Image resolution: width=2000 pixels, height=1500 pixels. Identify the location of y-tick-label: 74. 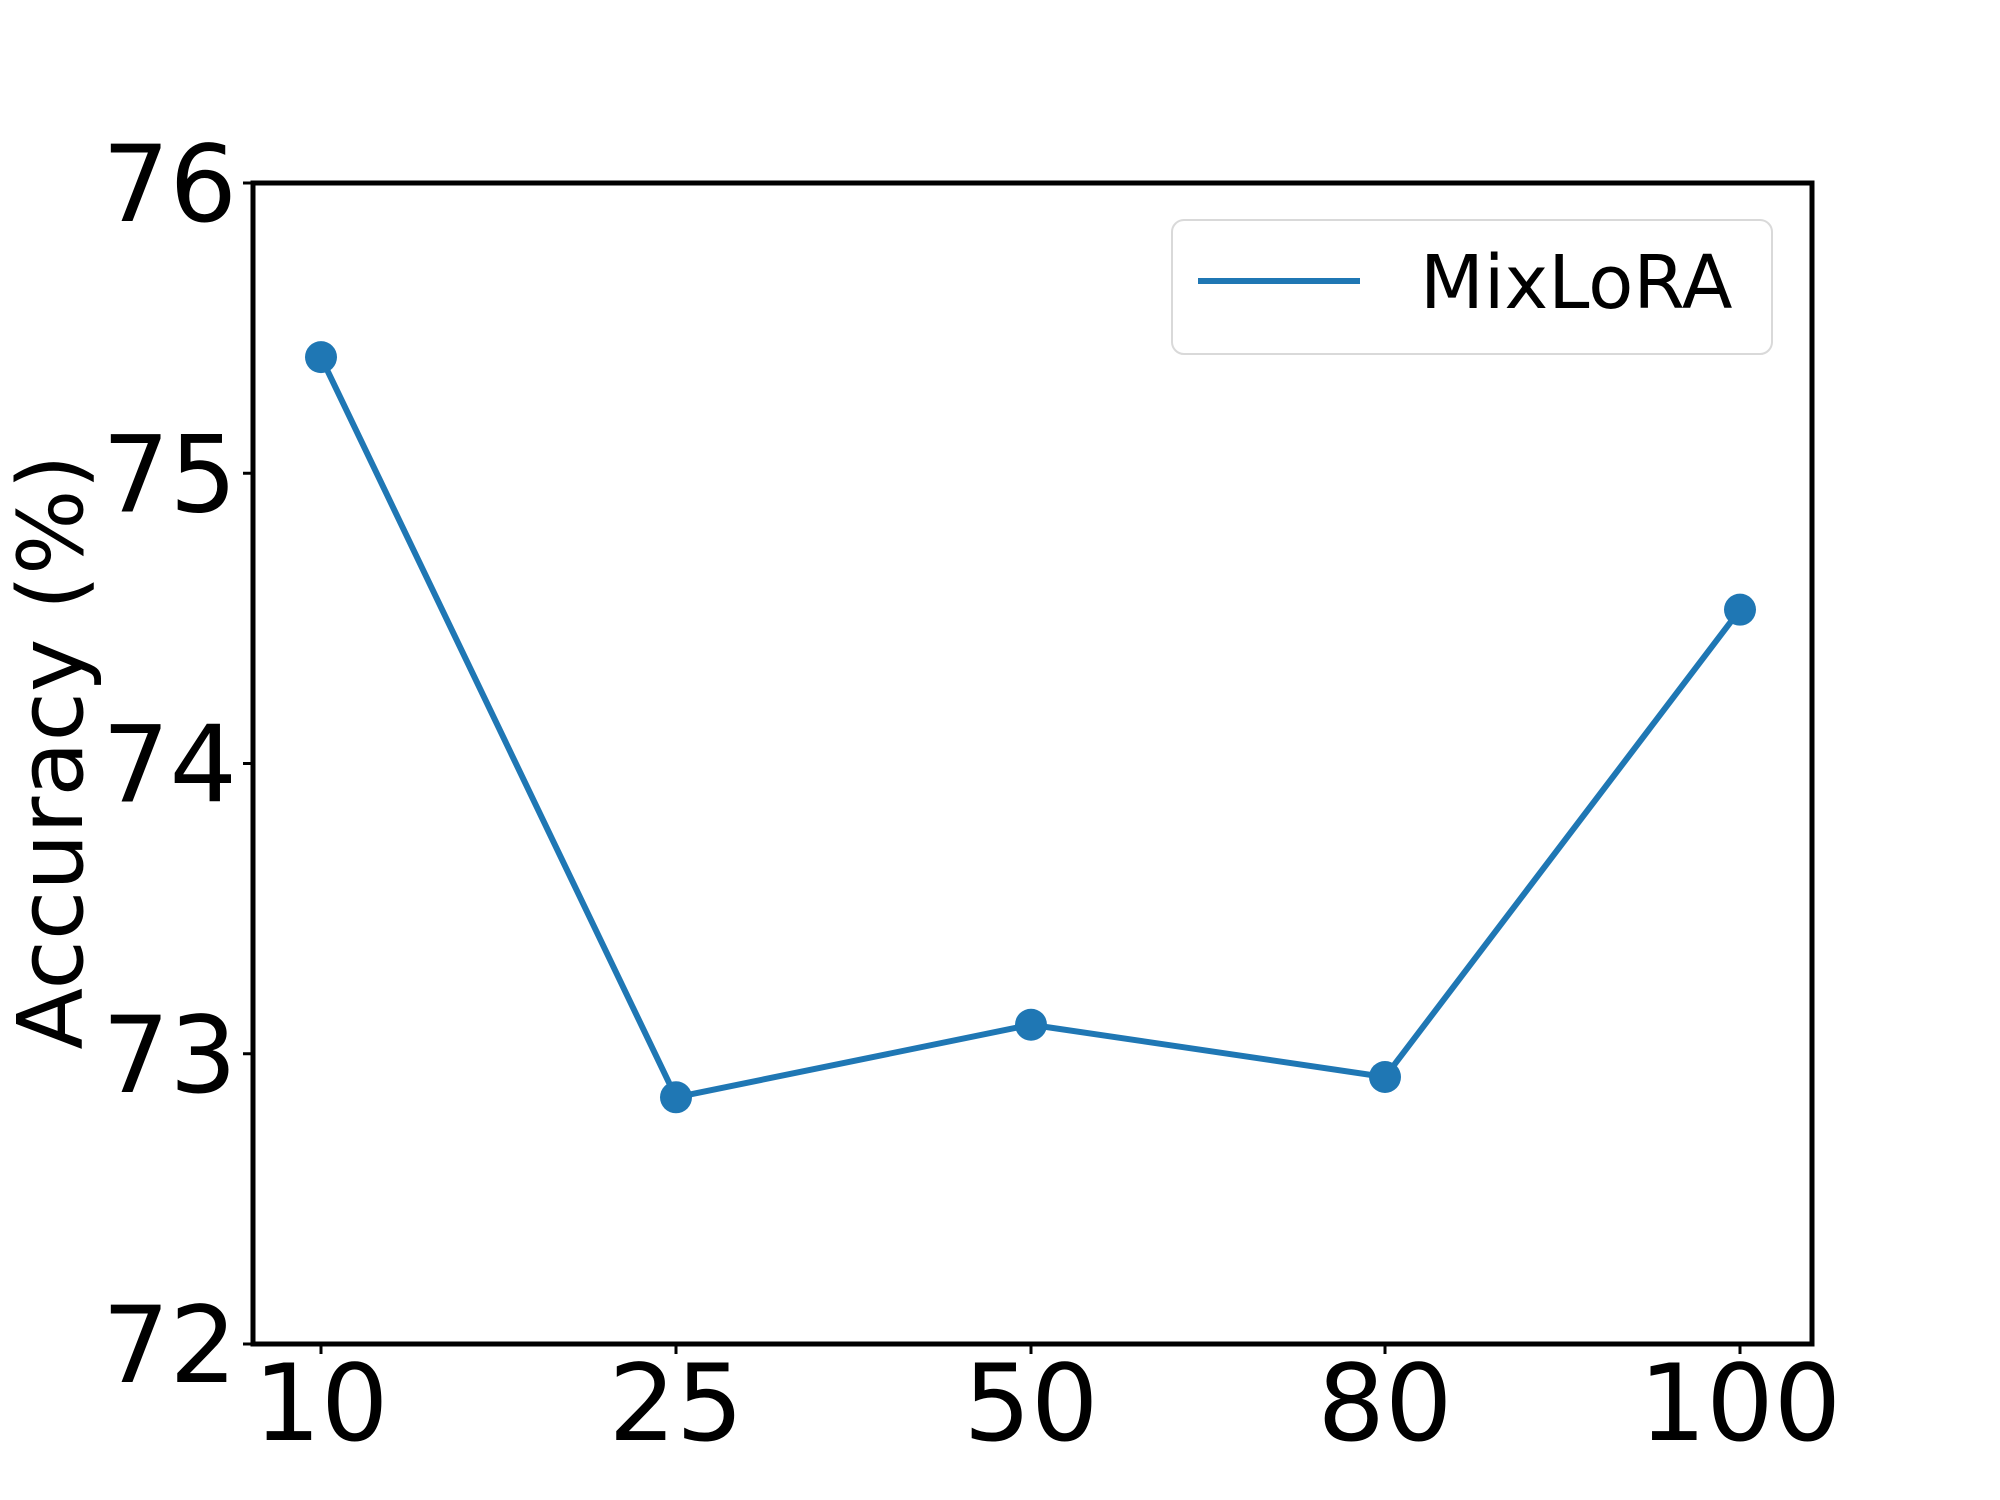
(169, 765).